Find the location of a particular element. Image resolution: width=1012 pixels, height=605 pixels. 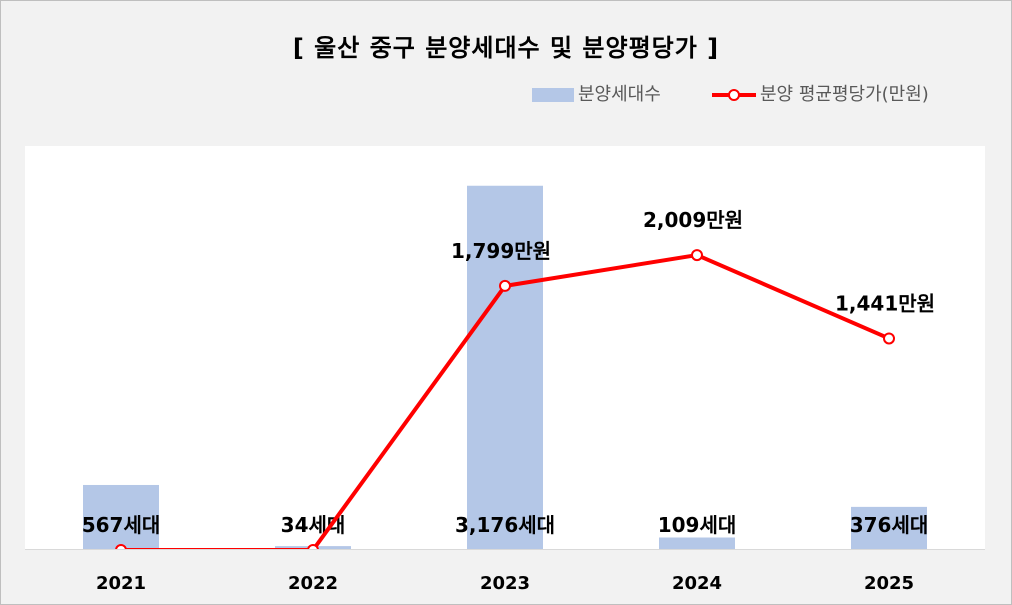

x-axis: 2021 2022 2023 2024 2025 is located at coordinates (505, 583).